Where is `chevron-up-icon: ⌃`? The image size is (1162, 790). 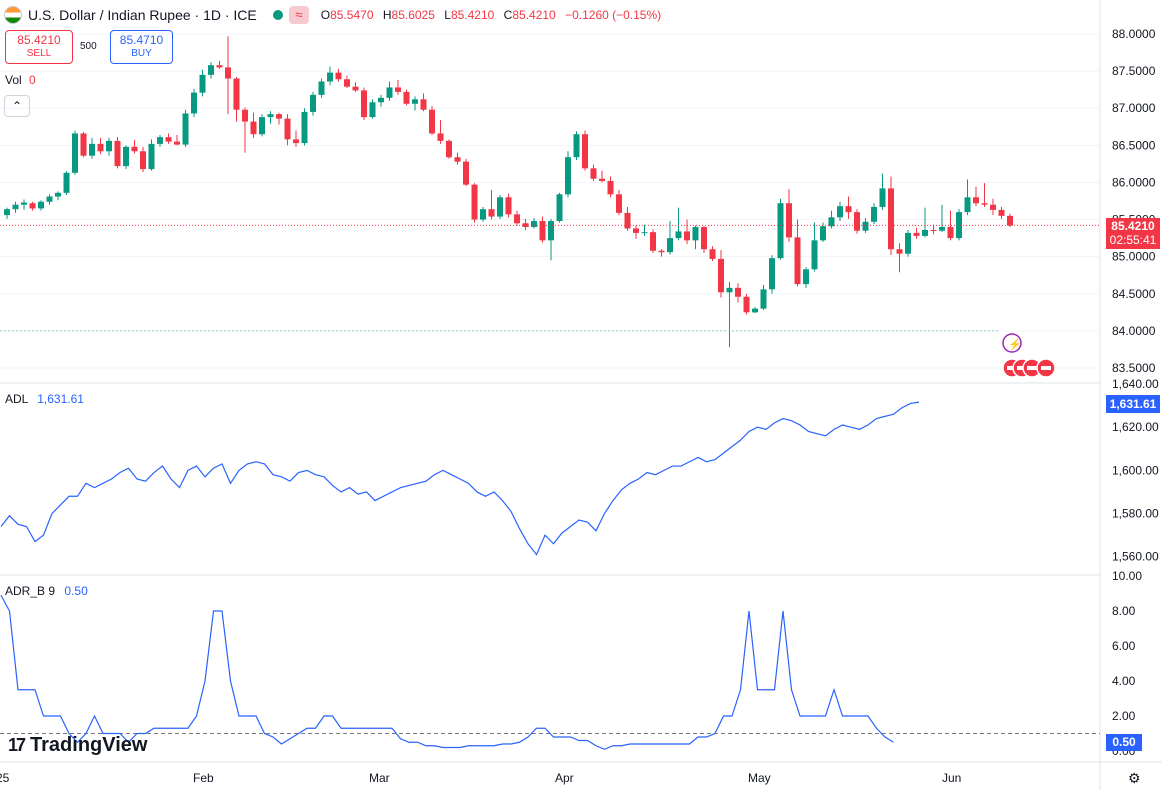
chevron-up-icon: ⌃ is located at coordinates (17, 106).